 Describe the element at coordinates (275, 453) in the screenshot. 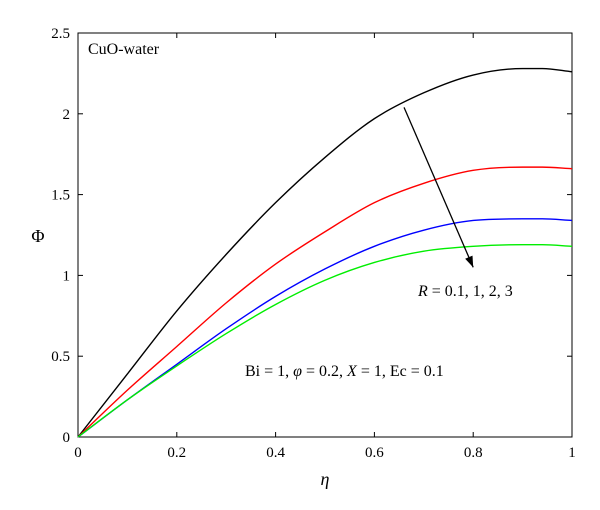

I see `x-tick-label: 0.4` at that location.